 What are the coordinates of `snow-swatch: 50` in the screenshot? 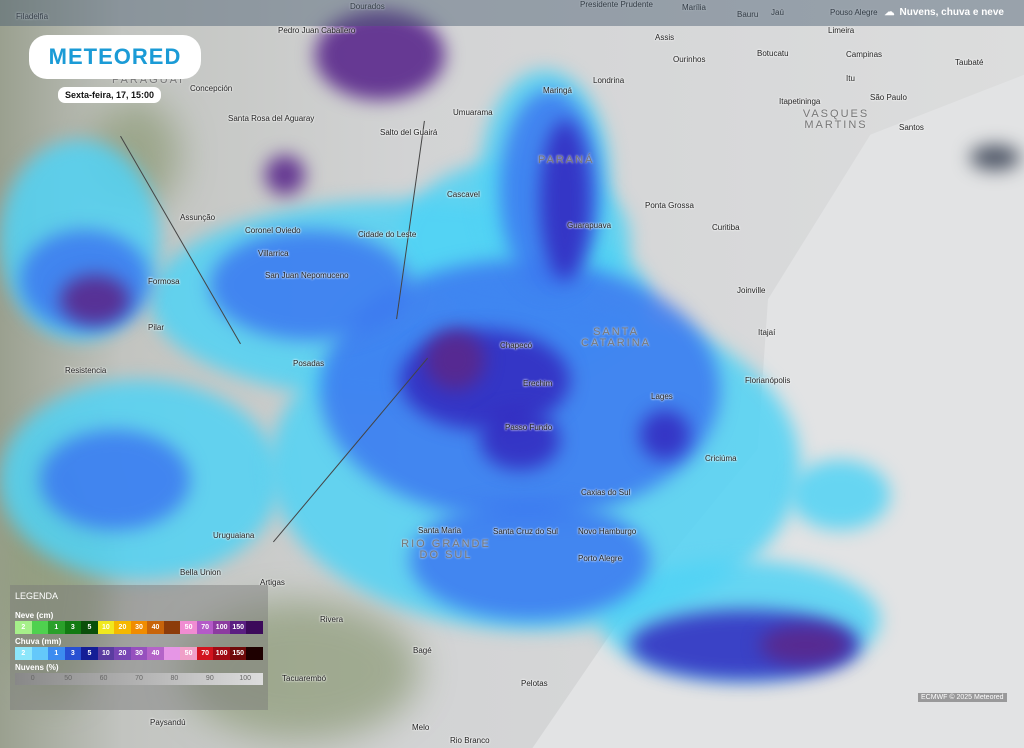 It's located at (188, 627).